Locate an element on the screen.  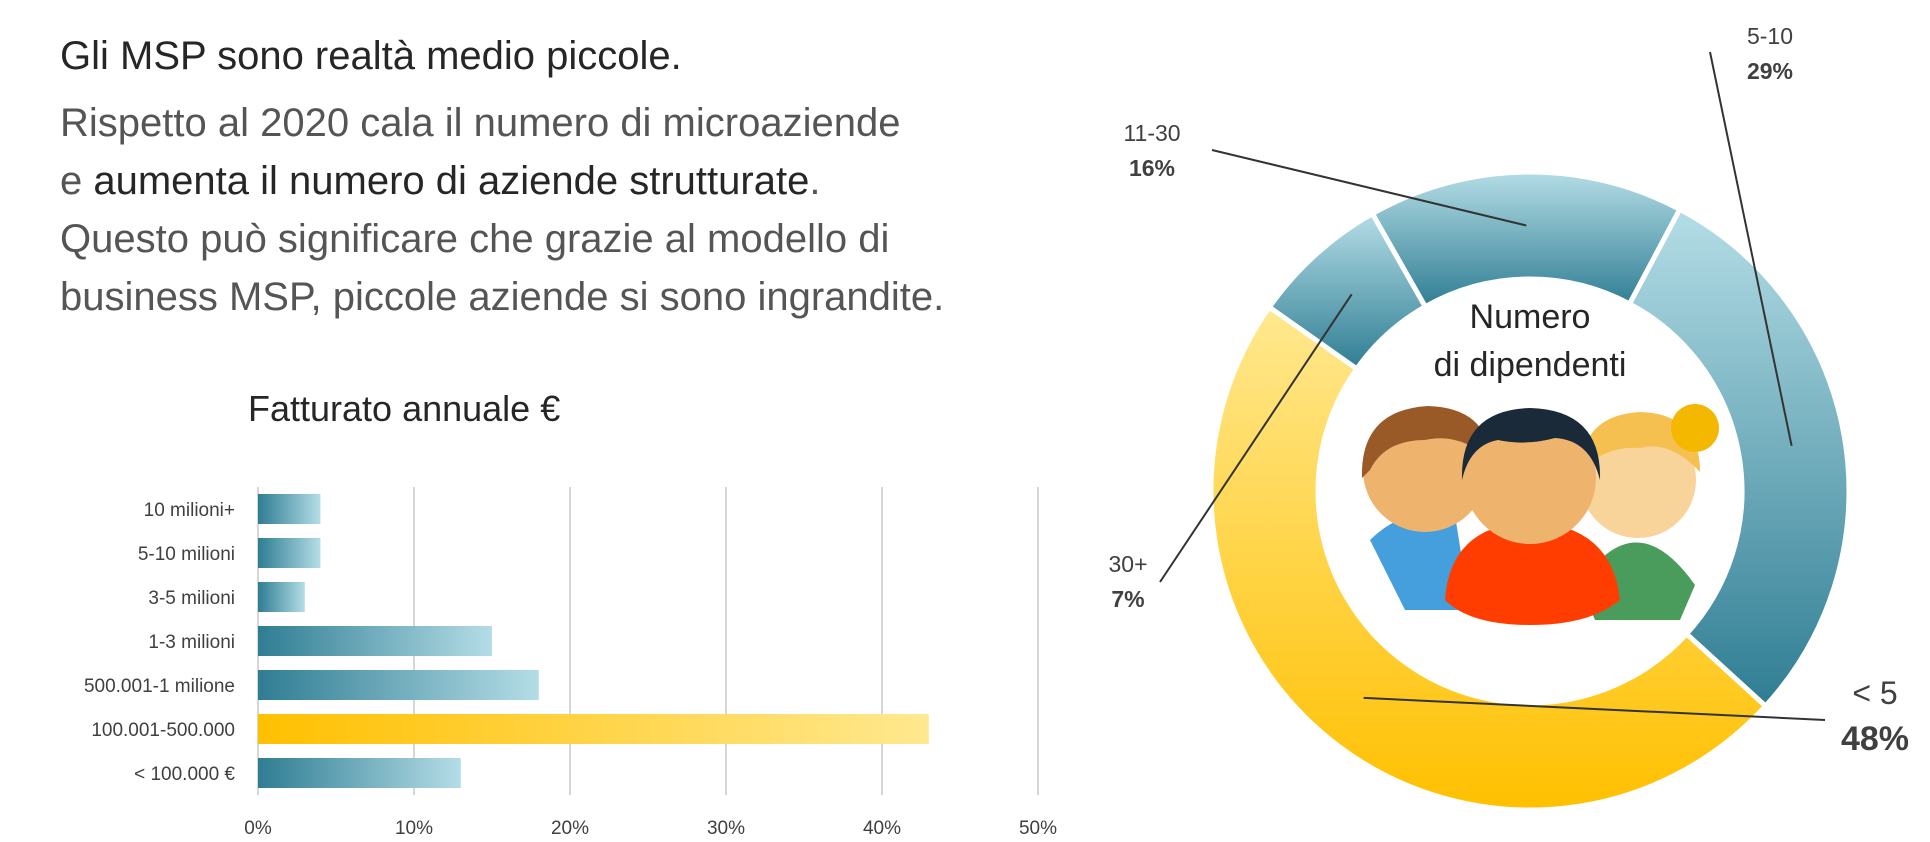
slice-label: 30+ is located at coordinates (1127, 564).